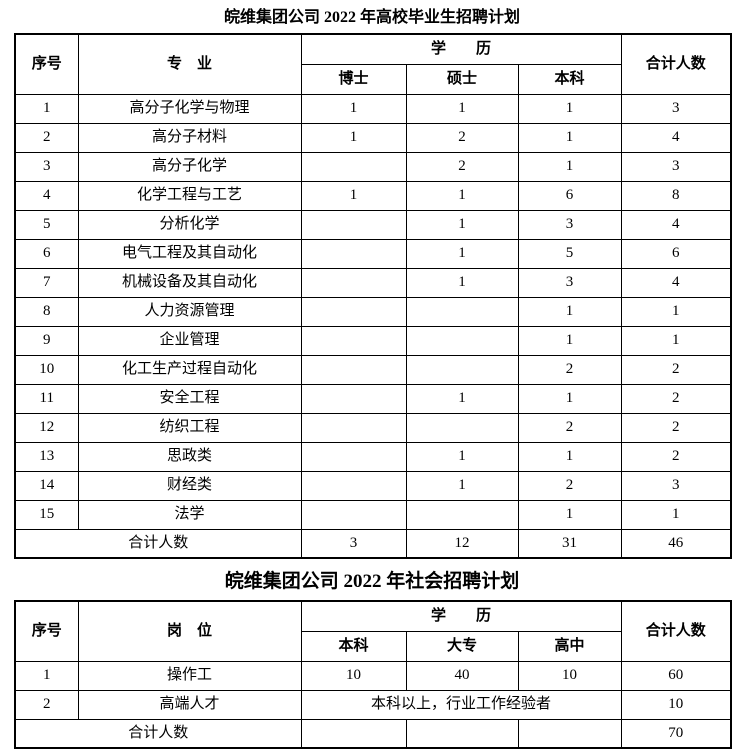 This screenshot has height=751, width=744. What do you see at coordinates (373, 108) in the screenshot?
I see `table-row: 1 高分子化学与物理 1 1 1 3` at bounding box center [373, 108].